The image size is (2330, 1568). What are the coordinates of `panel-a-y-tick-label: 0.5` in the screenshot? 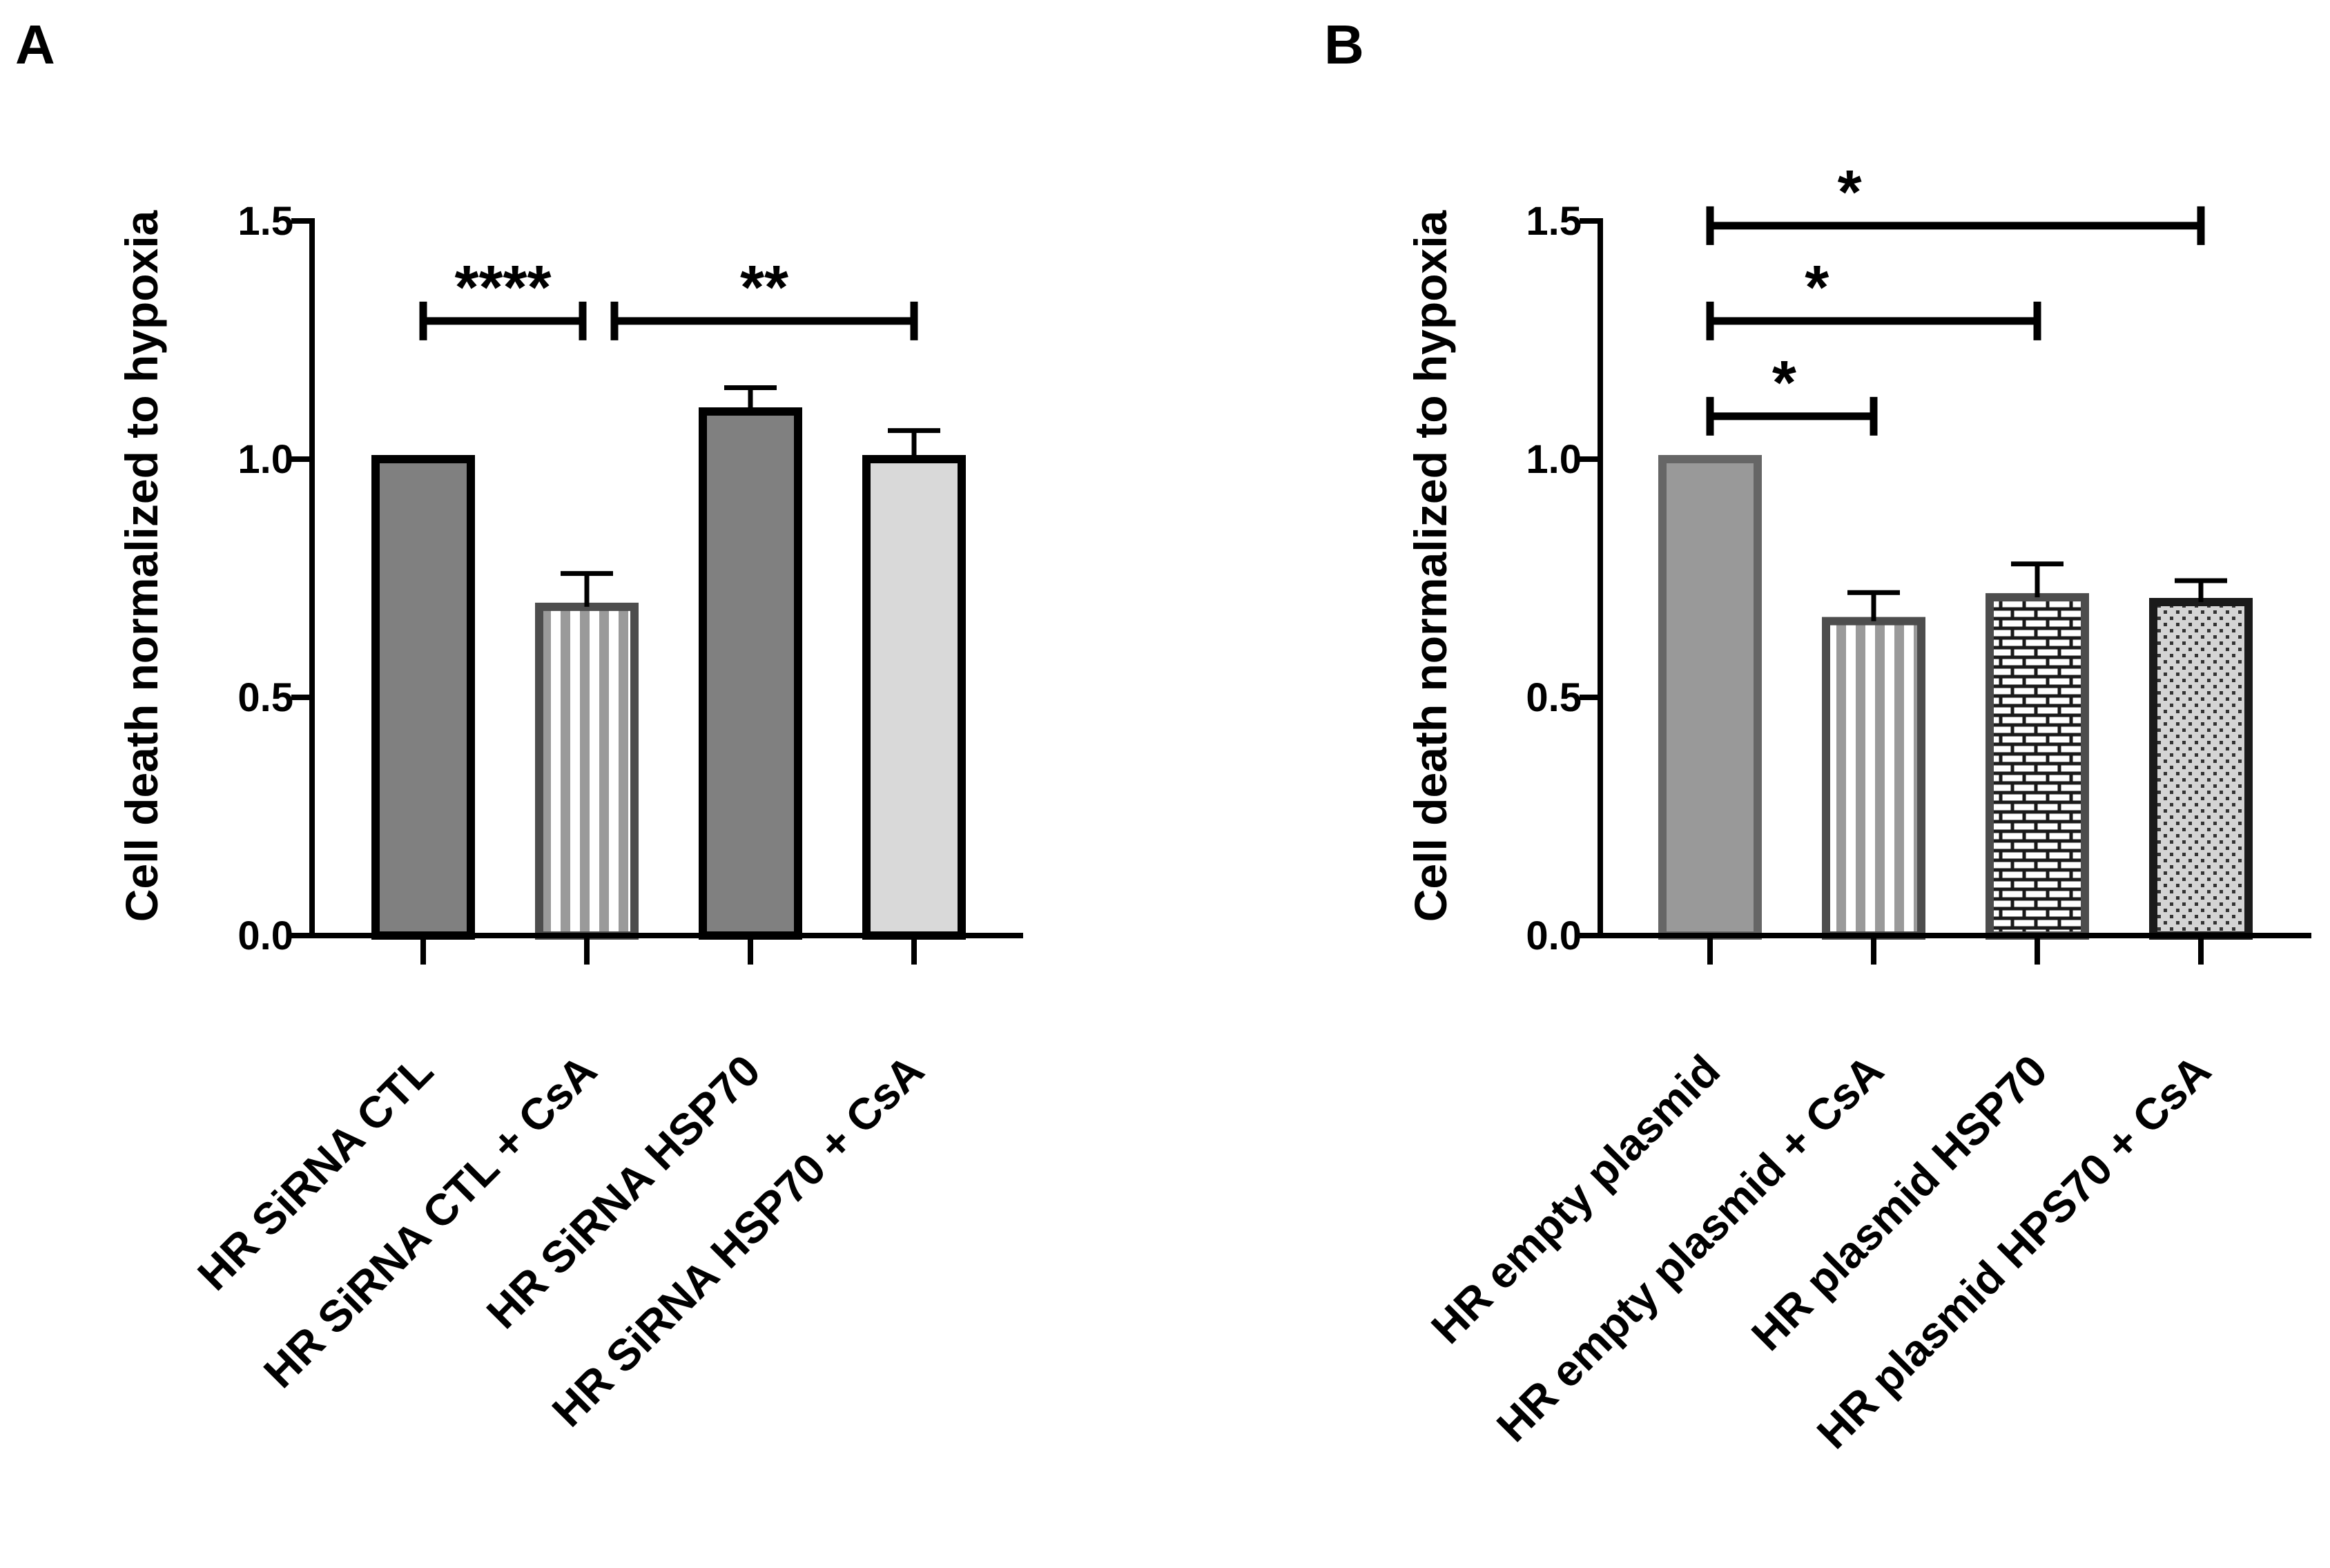 It's located at (265, 697).